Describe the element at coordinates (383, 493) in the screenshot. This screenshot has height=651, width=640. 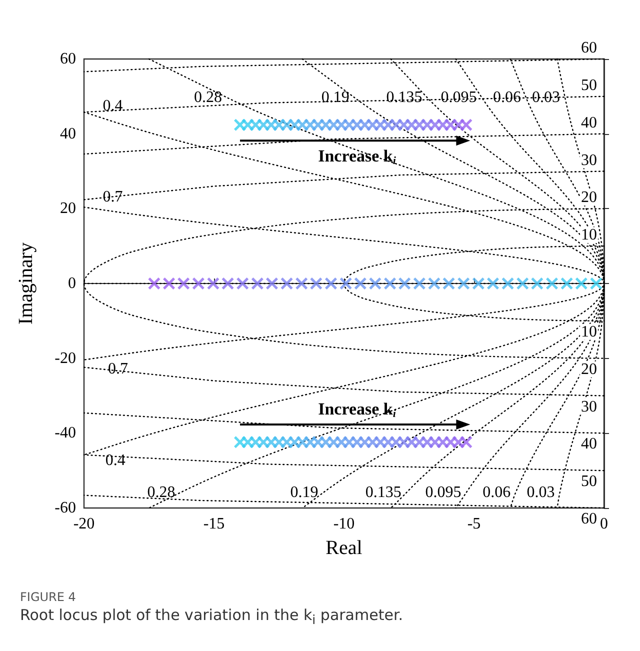
I see `text: 0.135` at that location.